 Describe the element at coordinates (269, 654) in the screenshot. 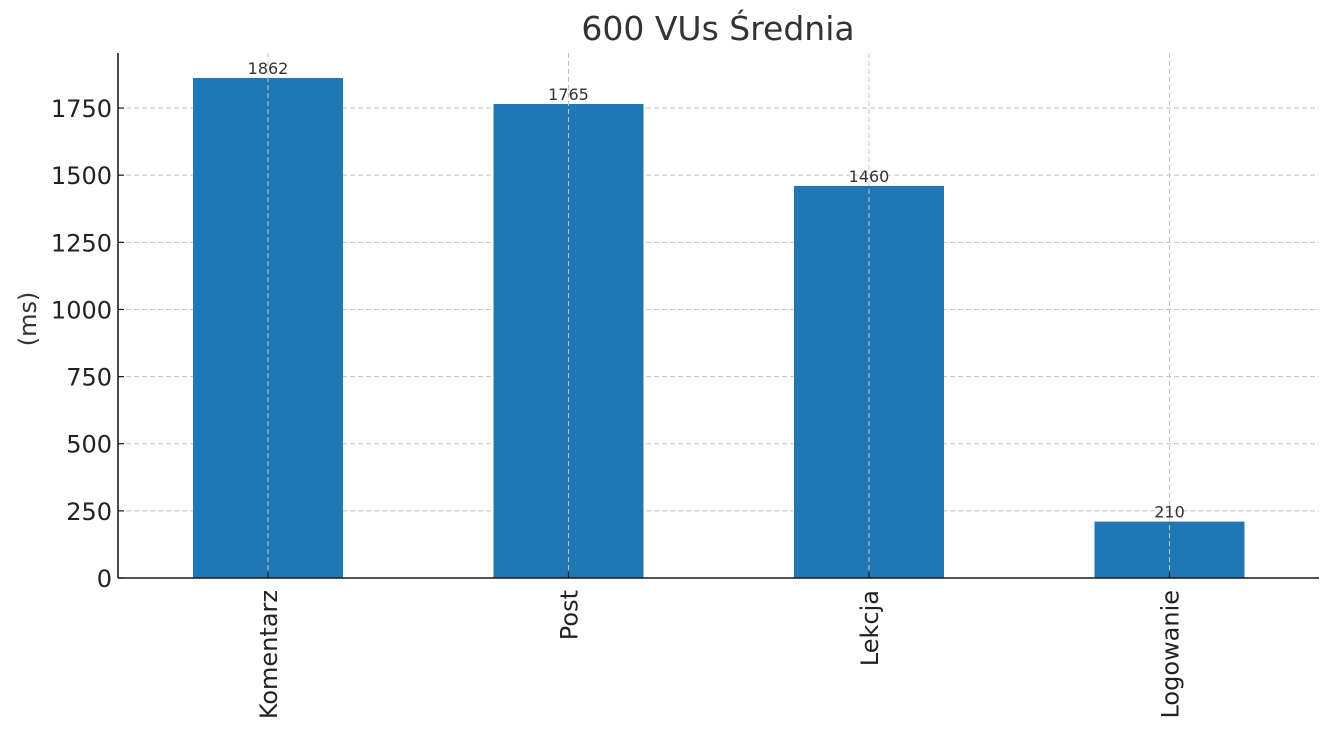

I see `x-tick-label-komentarz: Komentarz` at that location.